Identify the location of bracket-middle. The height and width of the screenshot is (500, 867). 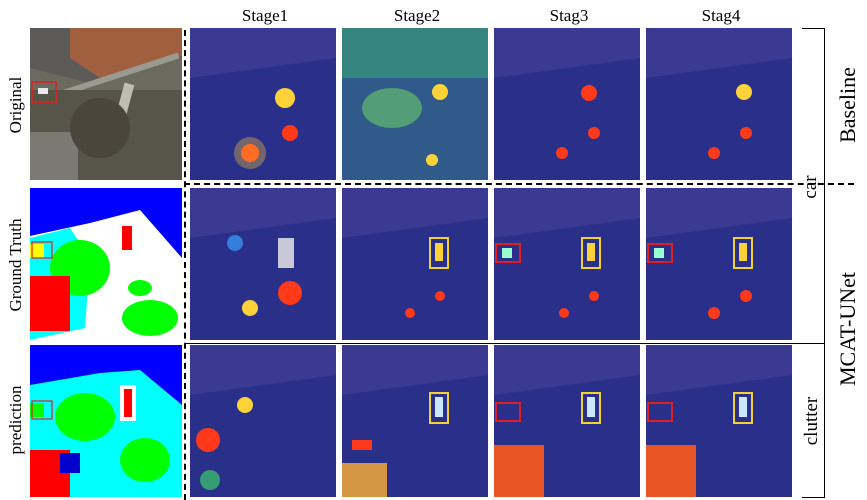
(813, 343).